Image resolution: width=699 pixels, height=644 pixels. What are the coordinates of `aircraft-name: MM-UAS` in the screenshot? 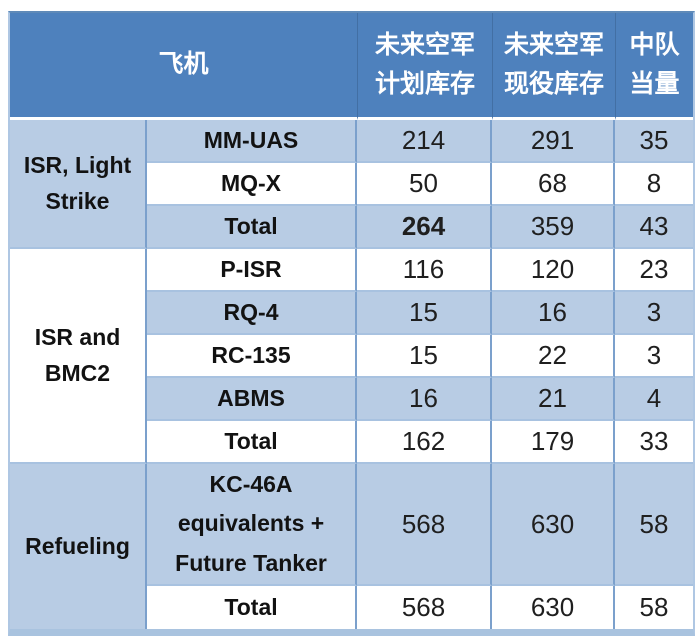 It's located at (252, 141).